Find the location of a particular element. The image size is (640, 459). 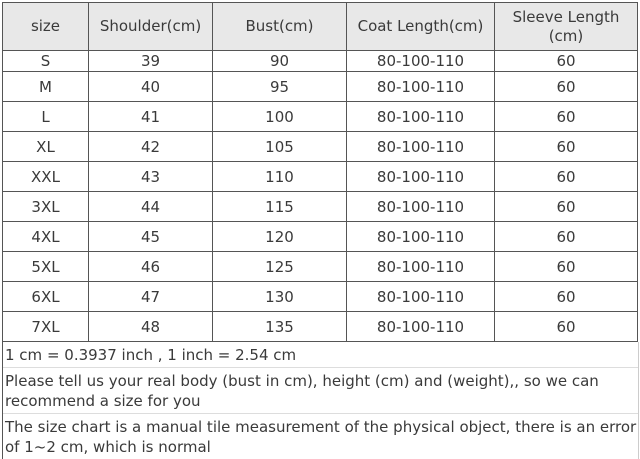

cell-shoulder: 44 is located at coordinates (150, 206).